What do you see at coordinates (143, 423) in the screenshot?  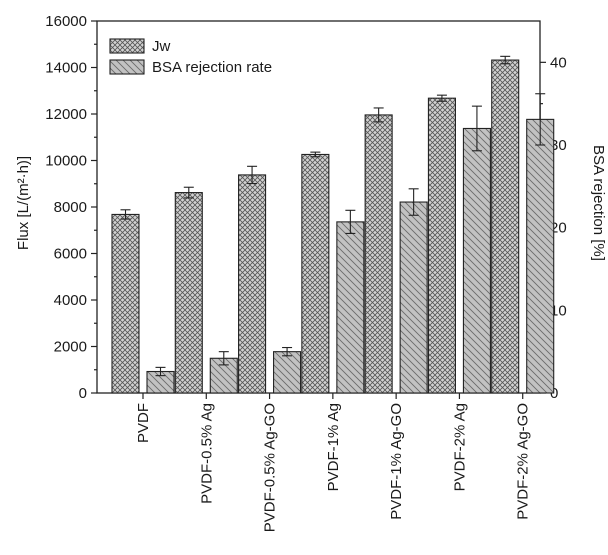 I see `x-tick-label: PVDF` at bounding box center [143, 423].